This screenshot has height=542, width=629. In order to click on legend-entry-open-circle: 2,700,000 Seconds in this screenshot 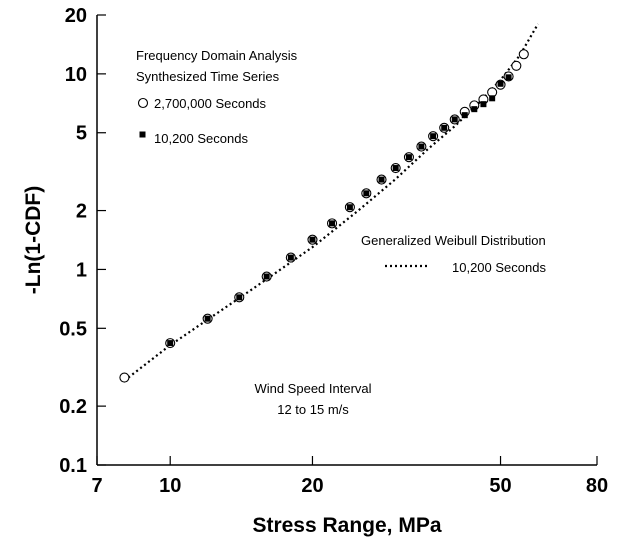, I will do `click(210, 103)`.